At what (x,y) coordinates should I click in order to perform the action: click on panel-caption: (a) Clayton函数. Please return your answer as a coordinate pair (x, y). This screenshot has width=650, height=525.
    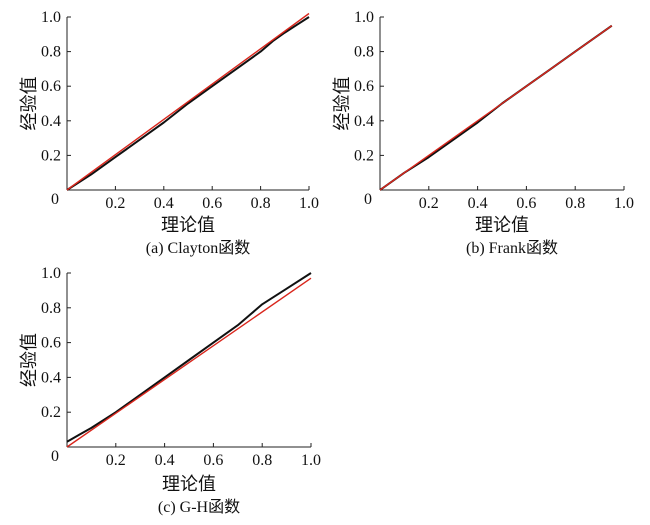
    Looking at the image, I should click on (198, 248).